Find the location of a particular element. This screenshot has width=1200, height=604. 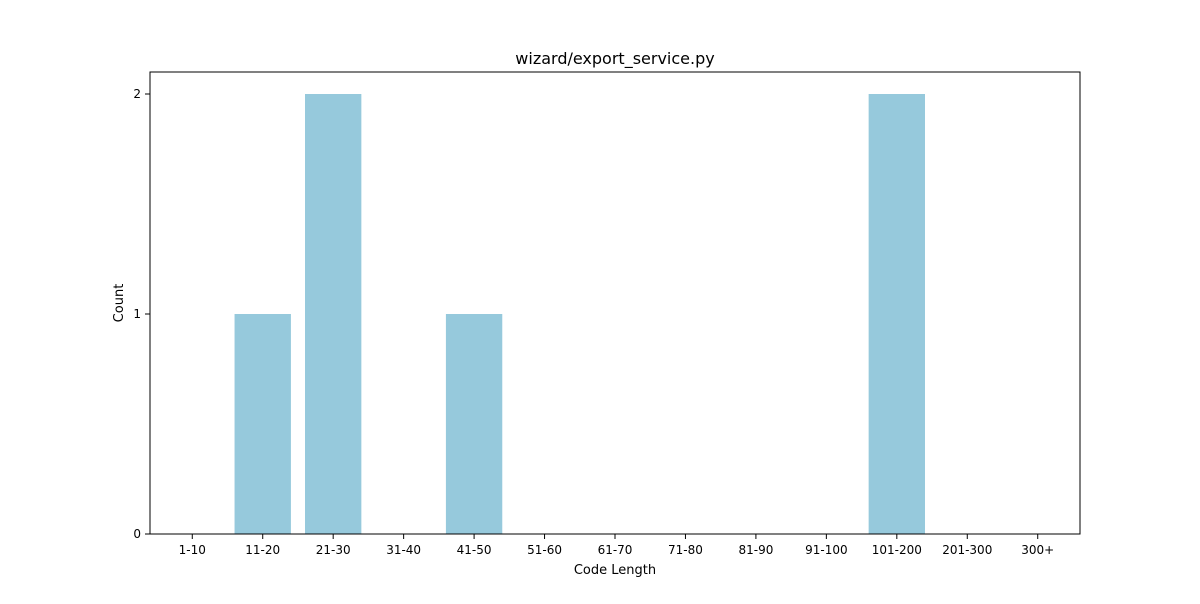

y-tick-label: 2 is located at coordinates (137, 94).